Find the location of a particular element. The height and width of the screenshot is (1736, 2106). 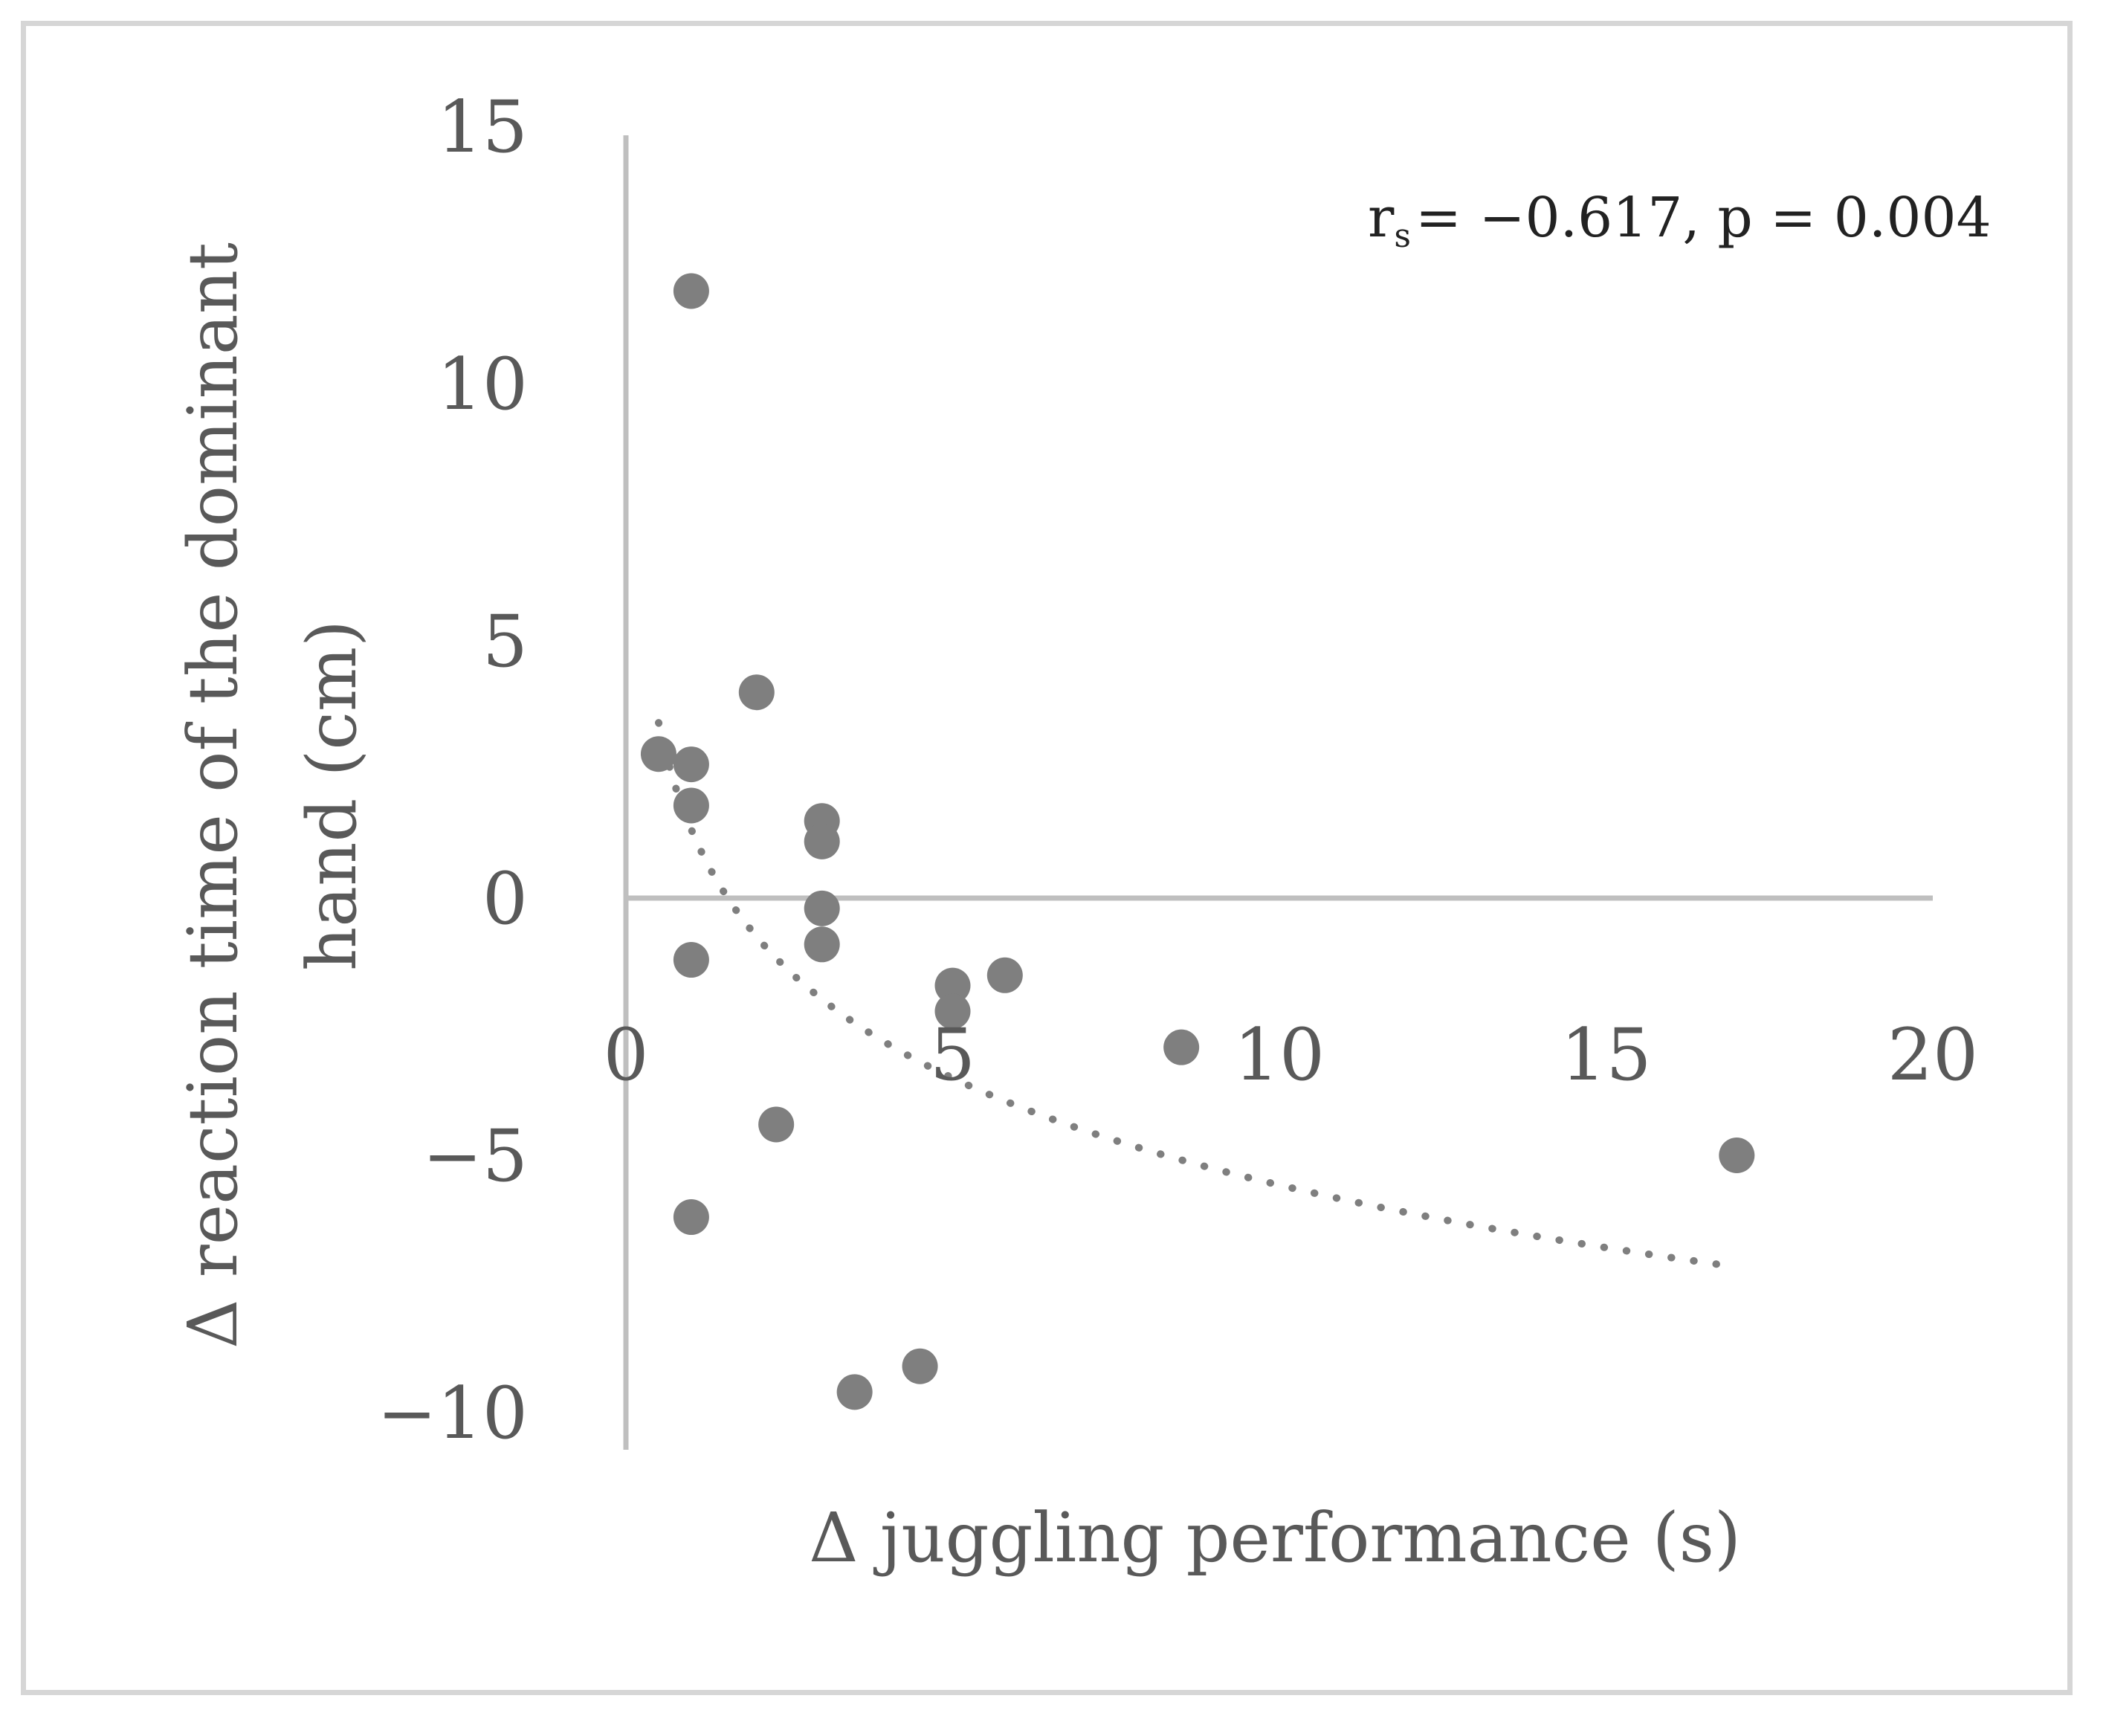

y-tick-label: 10 is located at coordinates (482, 384).